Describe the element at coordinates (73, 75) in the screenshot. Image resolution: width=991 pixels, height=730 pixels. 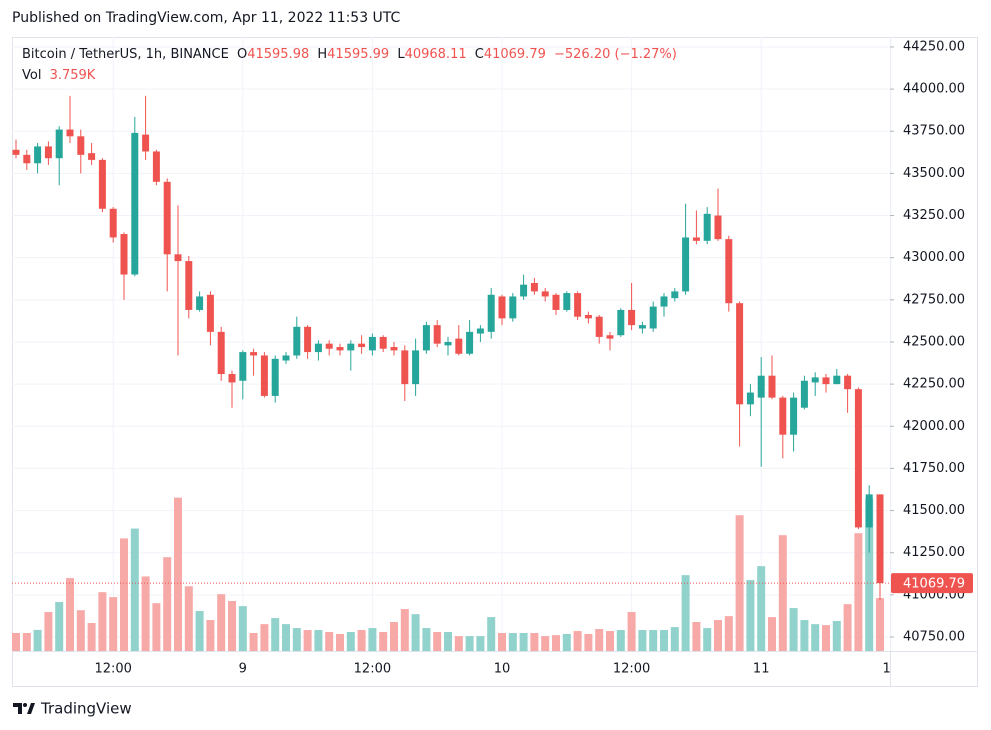
I see `volume-value: 3.759K` at that location.